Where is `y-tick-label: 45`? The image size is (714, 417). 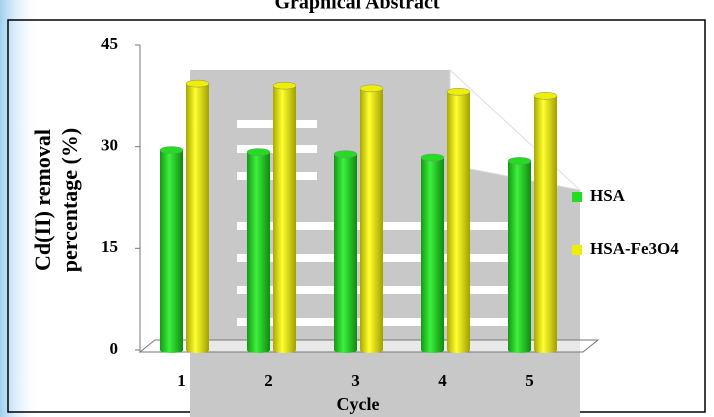 y-tick-label: 45 is located at coordinates (109, 43).